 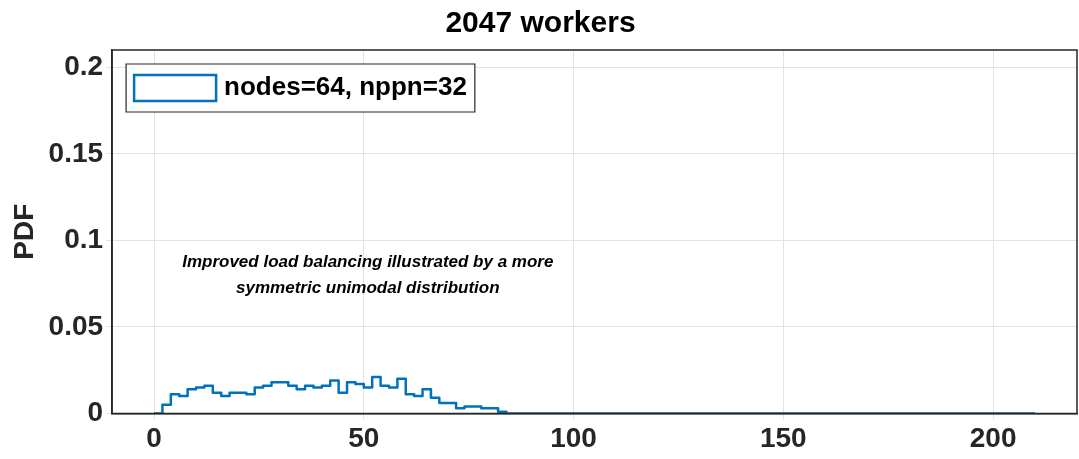 What do you see at coordinates (368, 274) in the screenshot?
I see `annotation: Improved load balancing illustrated by a more symmetric unimodal distribution` at bounding box center [368, 274].